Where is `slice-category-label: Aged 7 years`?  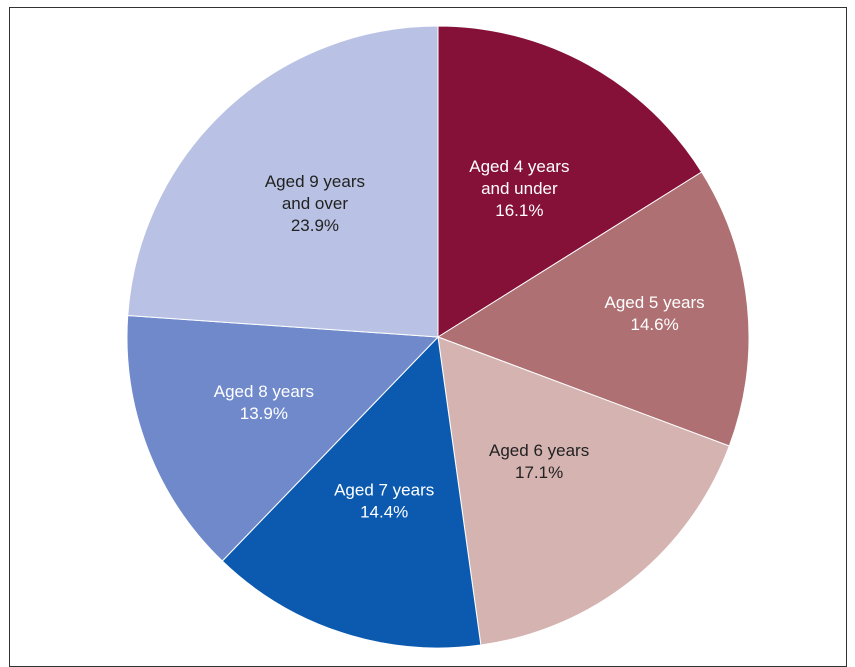
slice-category-label: Aged 7 years is located at coordinates (384, 490).